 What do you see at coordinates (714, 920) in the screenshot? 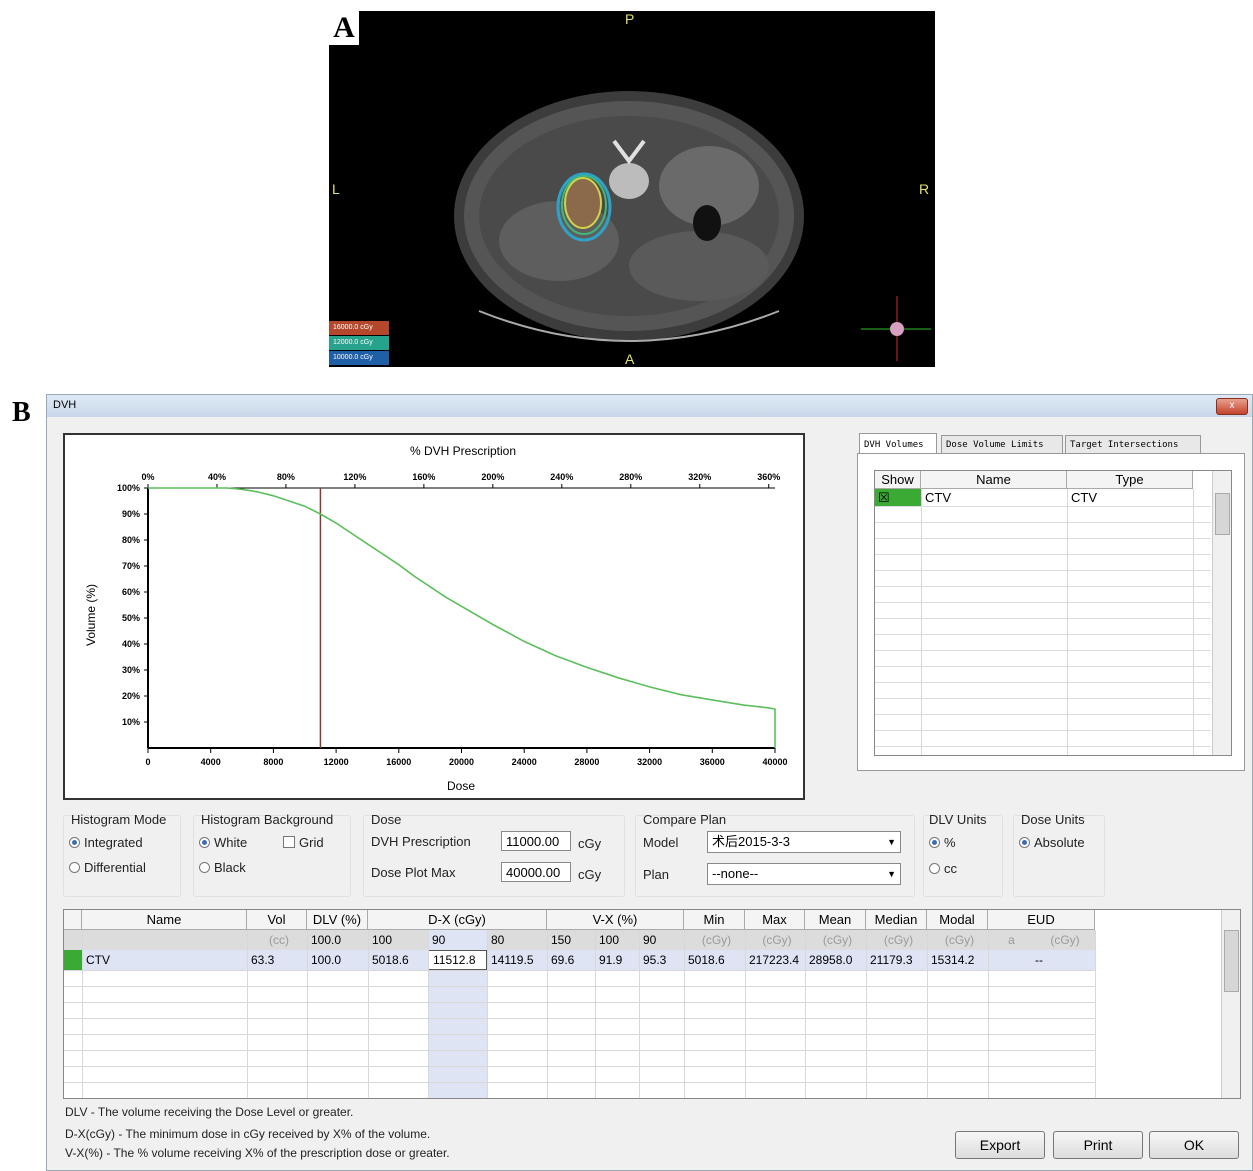
I see `col-min: Min` at bounding box center [714, 920].